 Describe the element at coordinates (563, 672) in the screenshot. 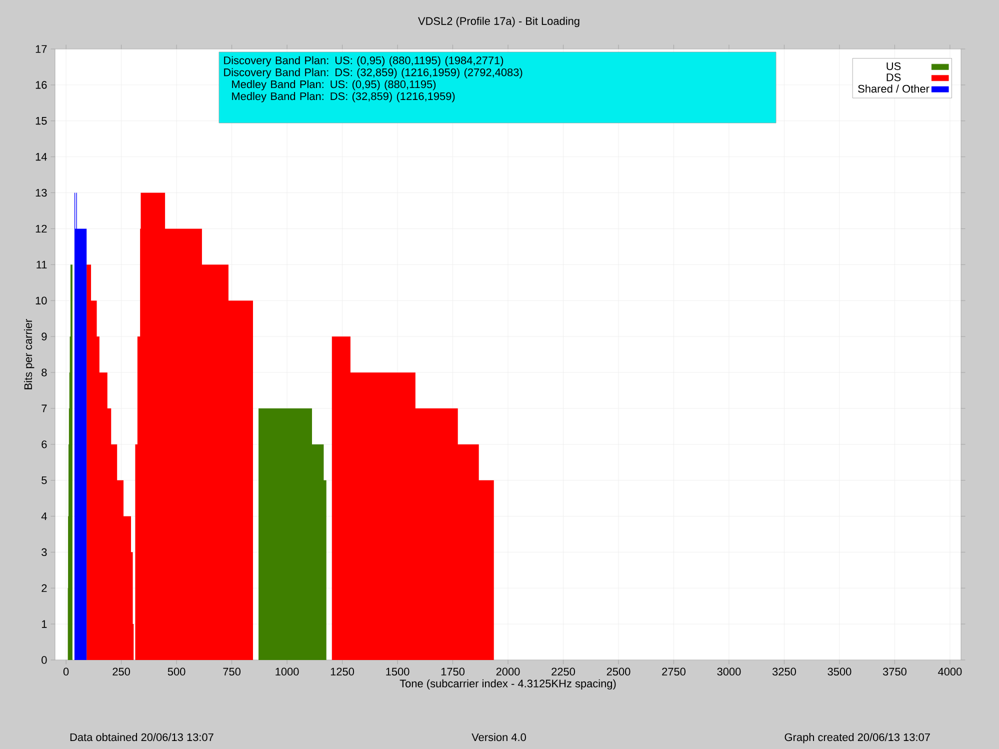

I see `x-tick-label: 2250` at that location.